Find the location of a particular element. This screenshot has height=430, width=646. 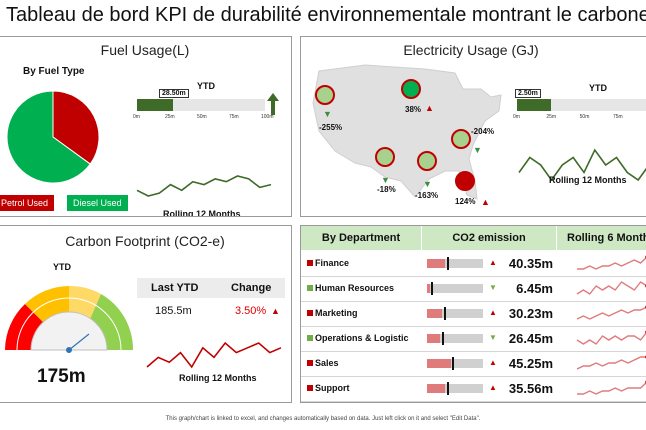

tick-label: 75m is located at coordinates (618, 117).